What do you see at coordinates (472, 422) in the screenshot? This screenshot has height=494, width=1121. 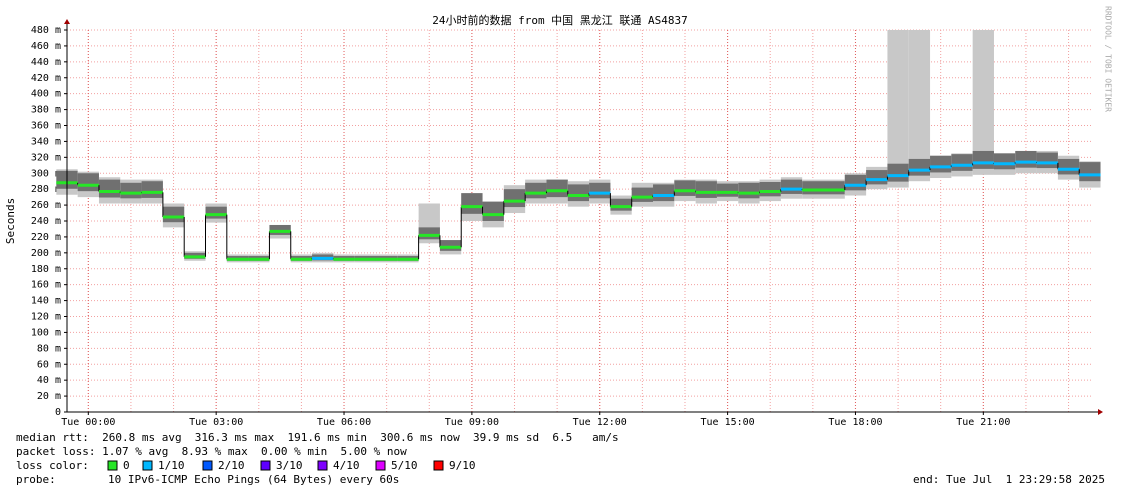 I see `x-tick-label: Tue 09:00` at bounding box center [472, 422].